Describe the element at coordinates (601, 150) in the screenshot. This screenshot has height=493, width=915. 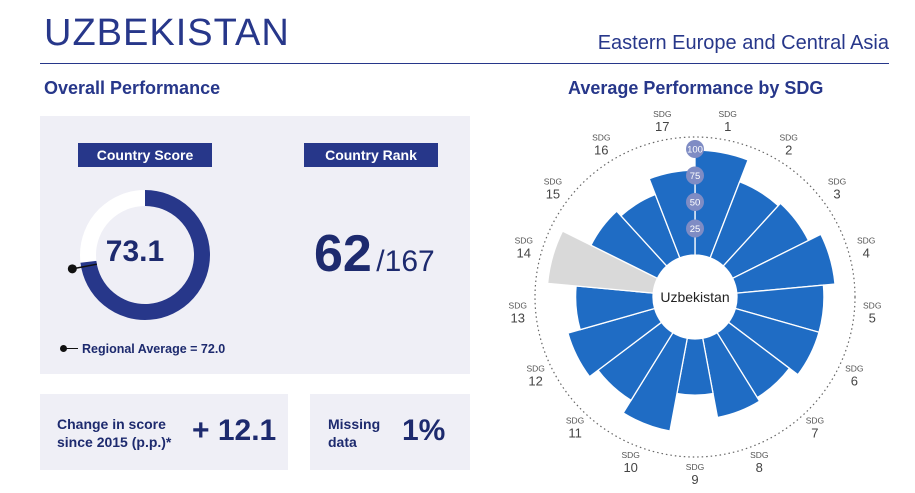
I see `sdg-number-label-16: 16` at that location.